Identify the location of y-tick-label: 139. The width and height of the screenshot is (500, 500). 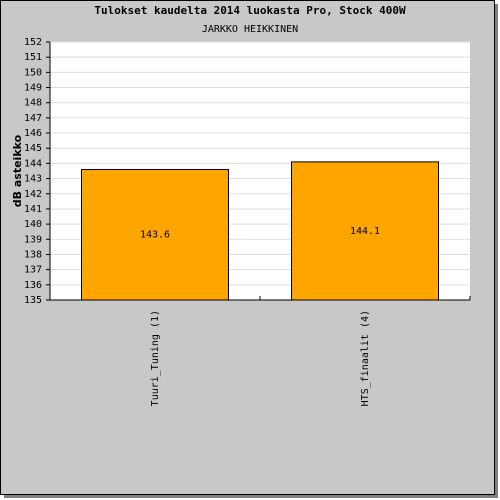
(33, 239).